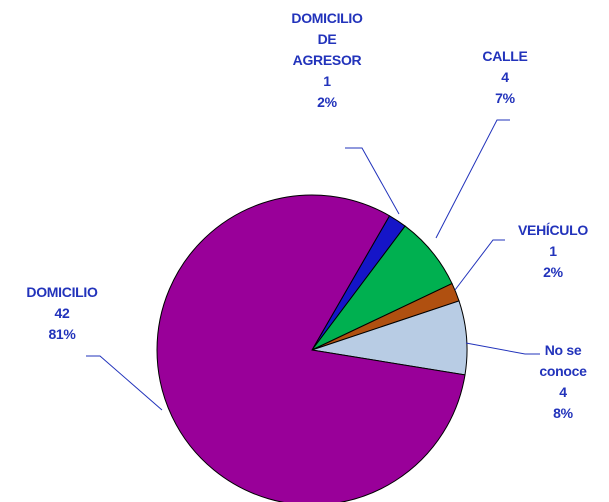 The width and height of the screenshot is (609, 502). I want to click on slice-label: CALLE 4 7%, so click(505, 77).